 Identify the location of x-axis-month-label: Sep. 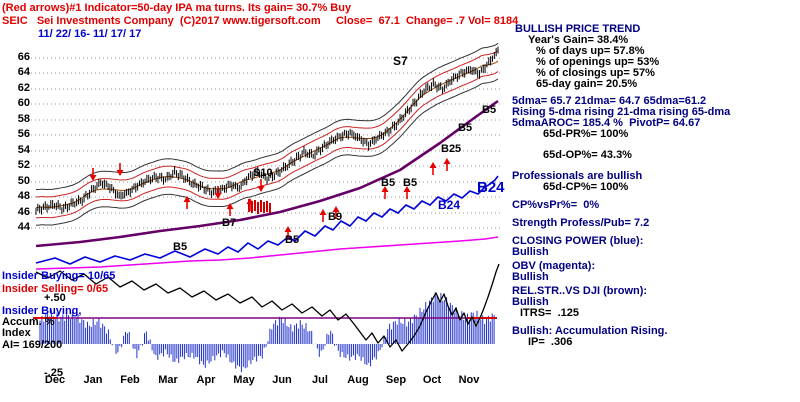
(396, 380).